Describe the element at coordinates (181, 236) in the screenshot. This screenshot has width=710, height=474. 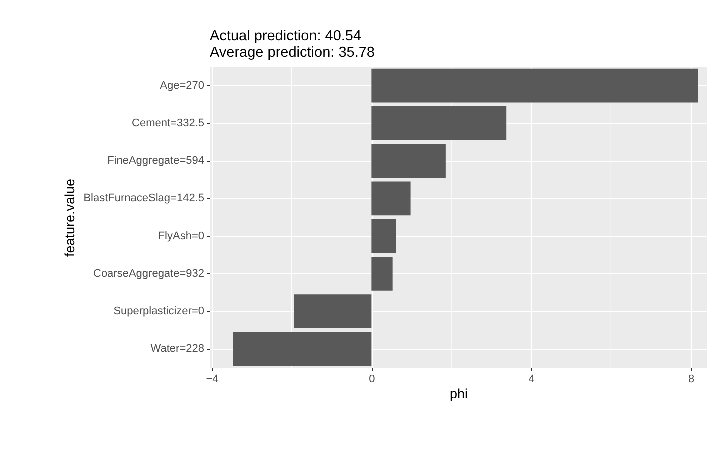
I see `y-tick-label: FlyAsh=0` at that location.